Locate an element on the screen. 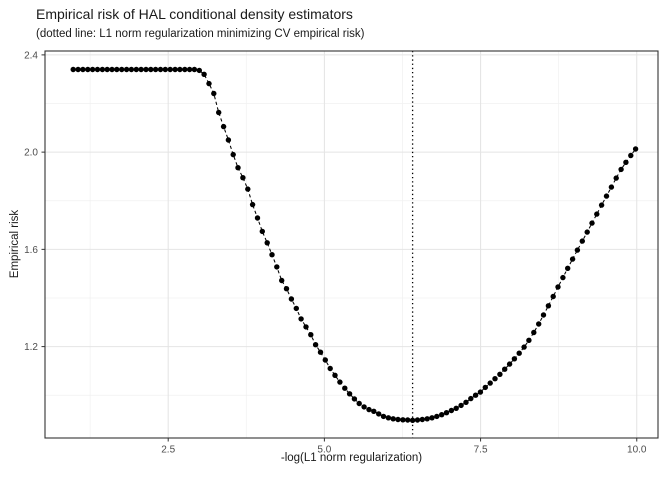 This screenshot has height=480, width=672. x-tick-label: 2.5 is located at coordinates (168, 450).